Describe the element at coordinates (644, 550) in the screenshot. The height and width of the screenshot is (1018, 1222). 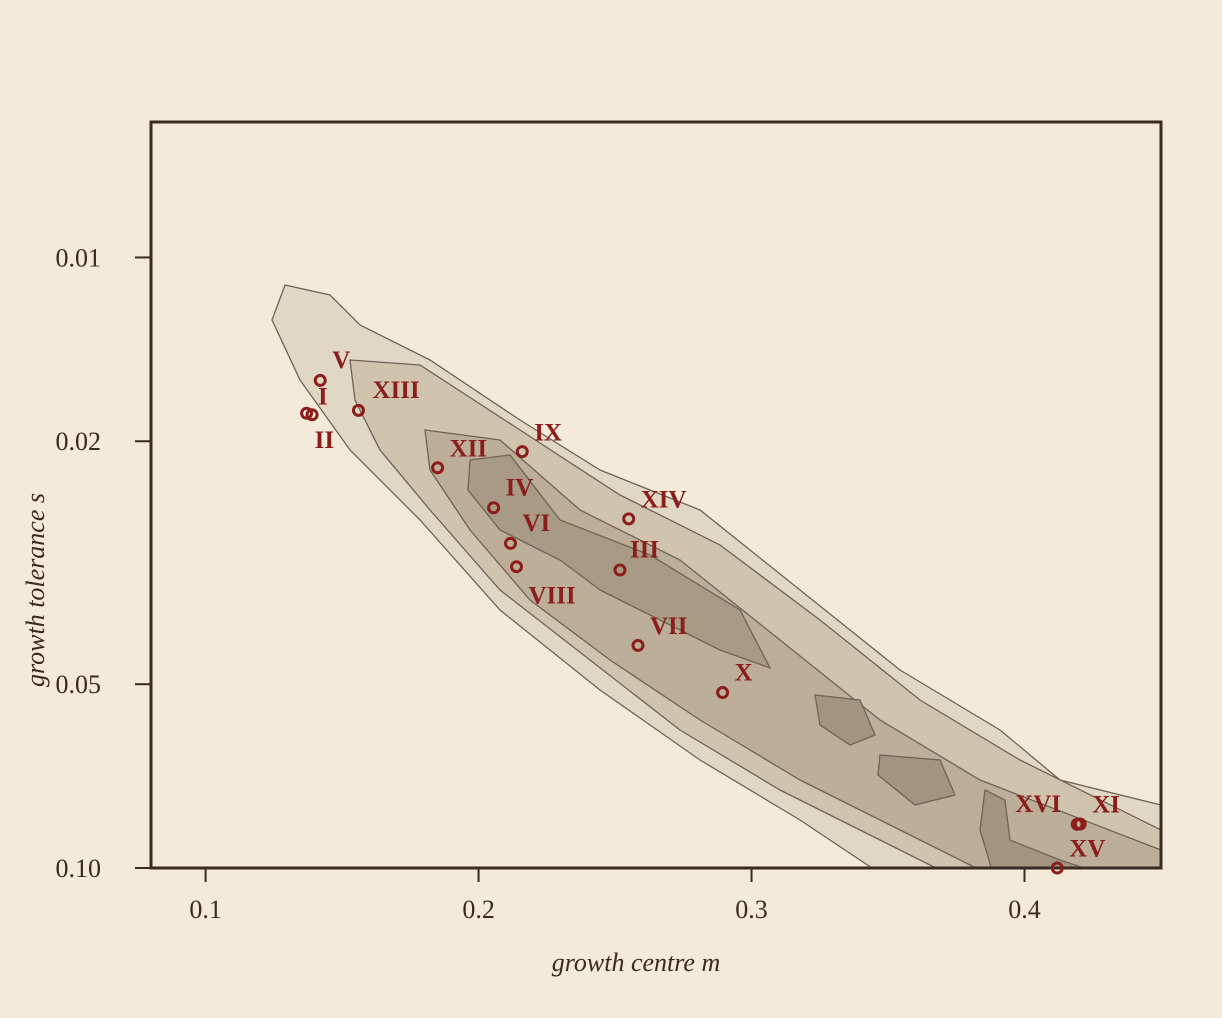
I see `point-label: III` at that location.